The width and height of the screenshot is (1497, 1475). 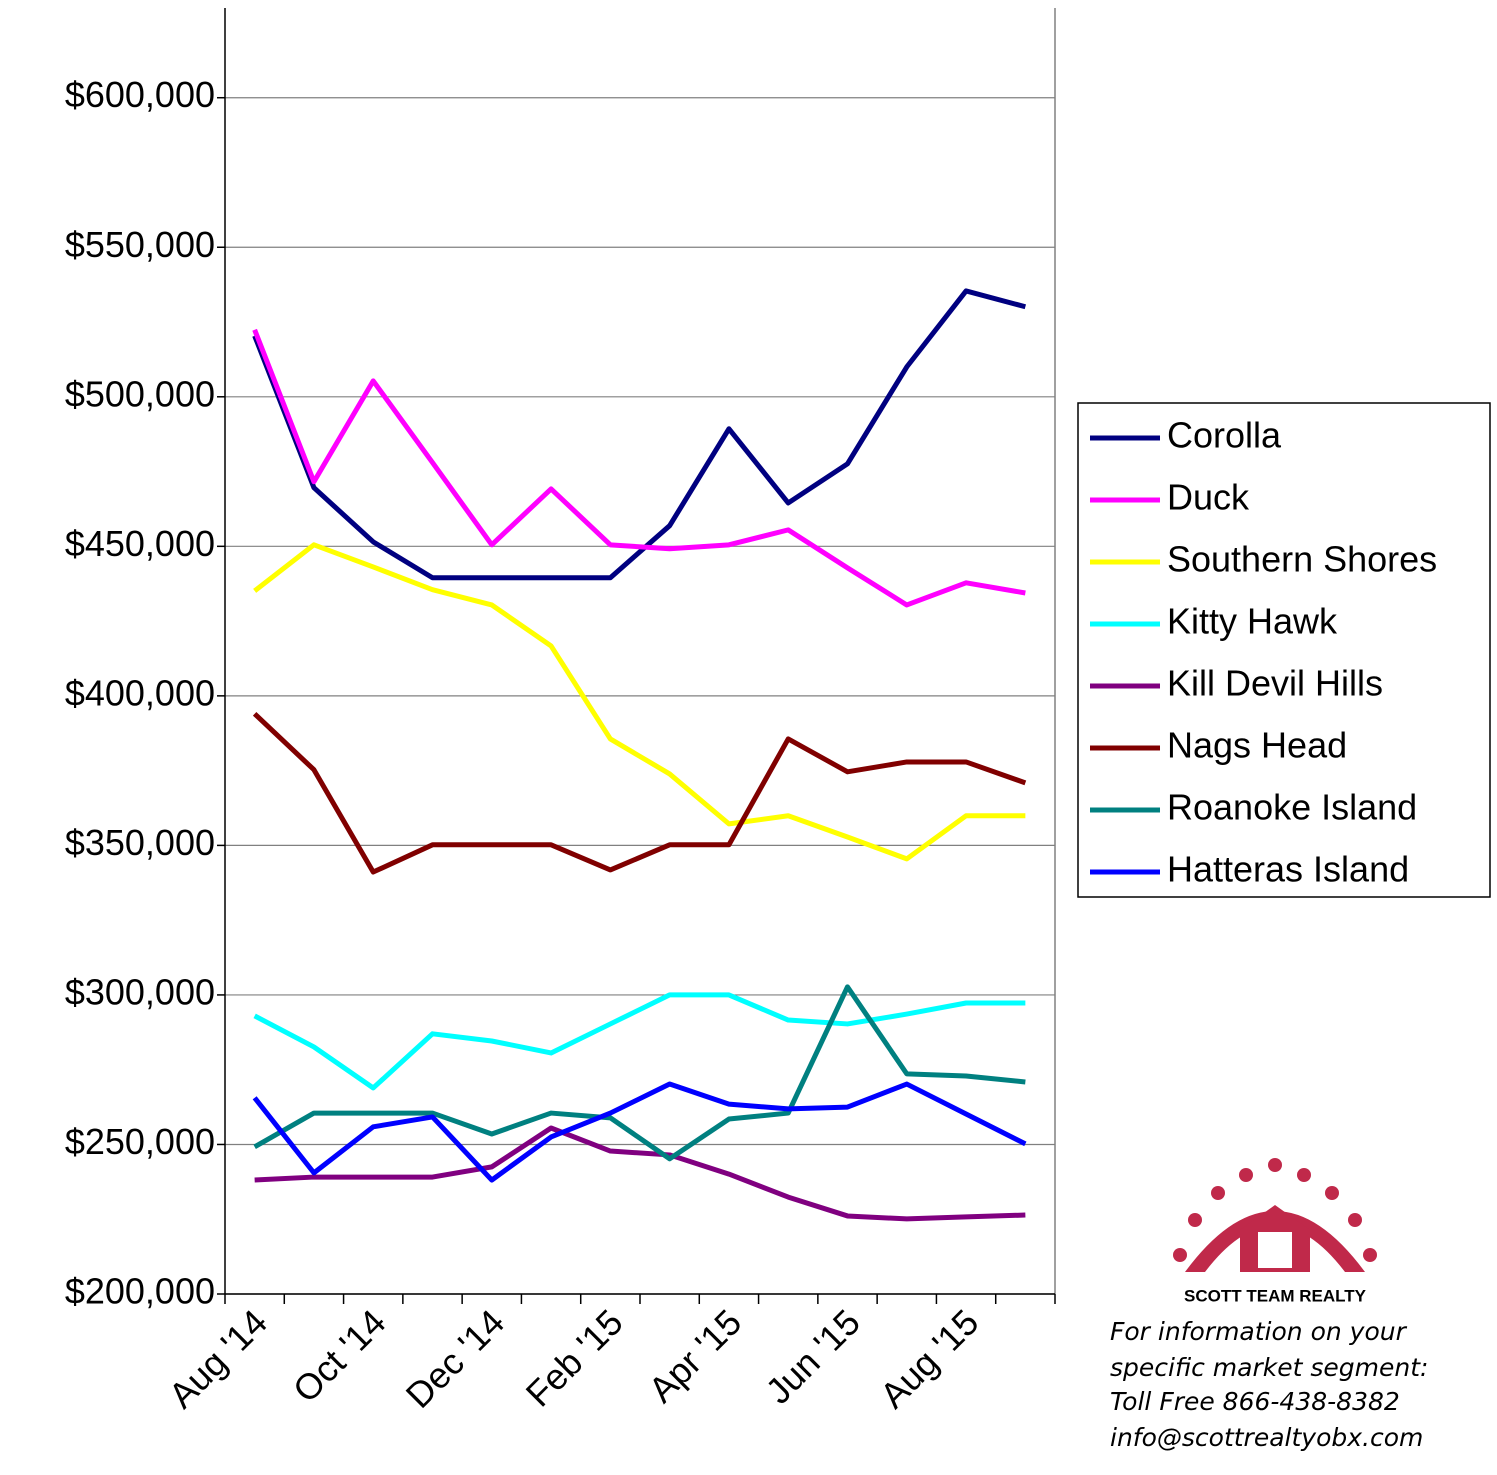 What do you see at coordinates (694, 1355) in the screenshot?
I see `x-tick-label: Apr '15` at bounding box center [694, 1355].